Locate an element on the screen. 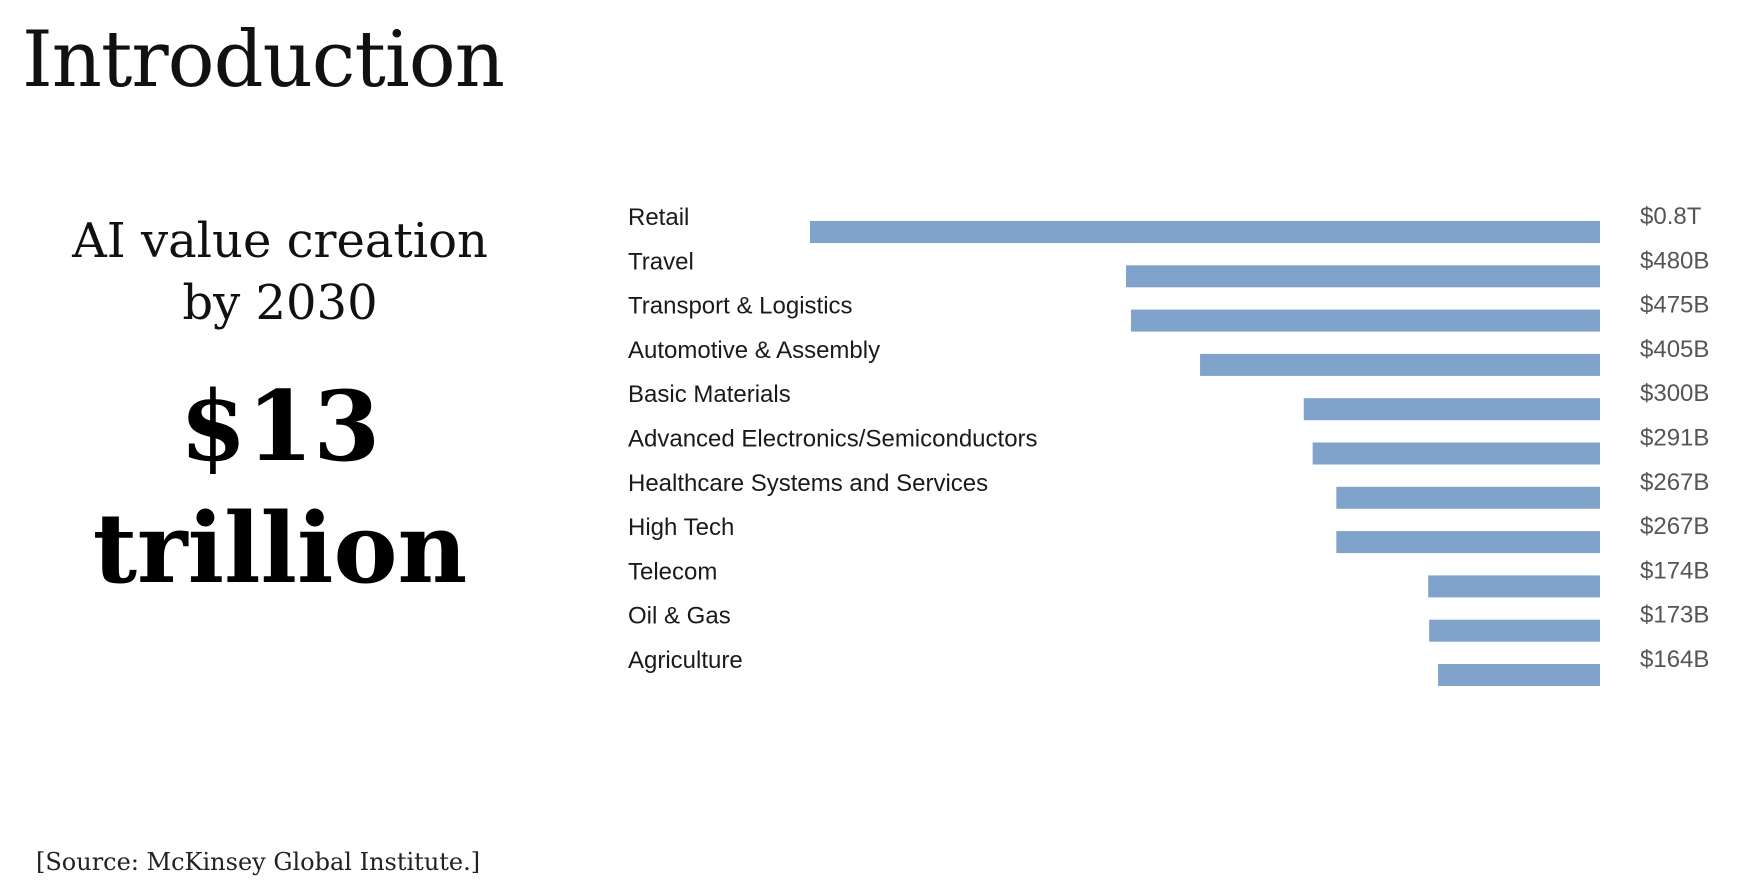 Image resolution: width=1743 pixels, height=883 pixels. category-label: High Tech is located at coordinates (681, 527).